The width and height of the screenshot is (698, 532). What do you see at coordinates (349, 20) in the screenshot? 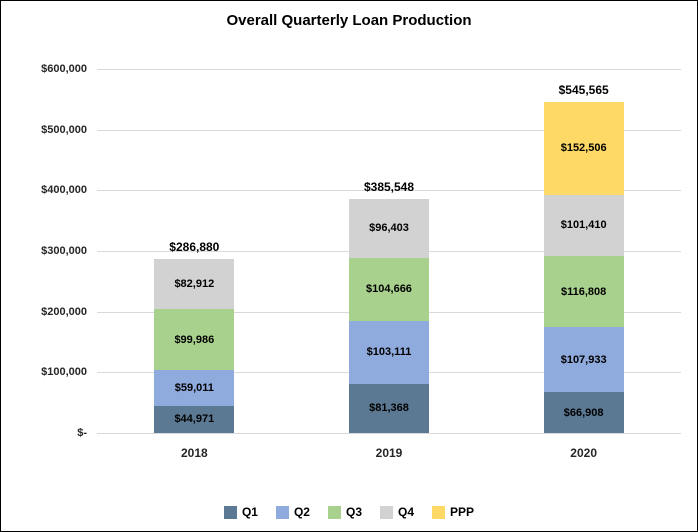
I see `chart-title: Overall Quarterly Loan Production` at bounding box center [349, 20].